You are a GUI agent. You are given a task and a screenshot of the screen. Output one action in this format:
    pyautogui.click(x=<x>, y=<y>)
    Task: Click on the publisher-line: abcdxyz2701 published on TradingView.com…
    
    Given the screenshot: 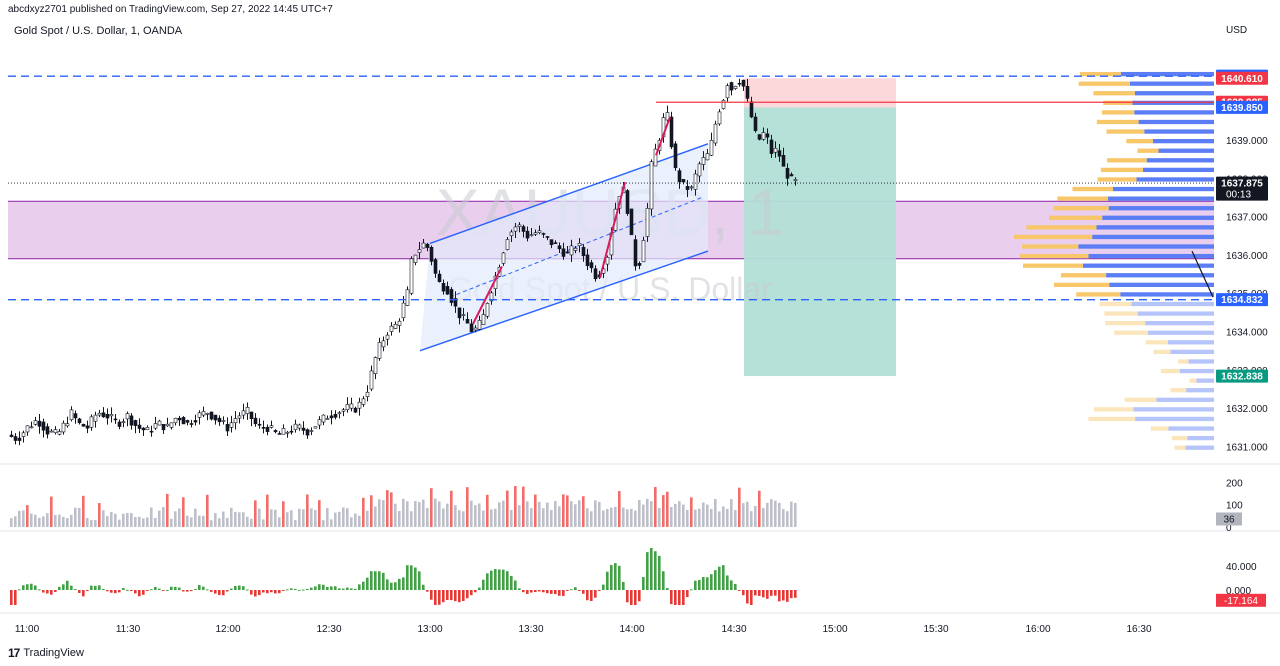 What is the action you would take?
    pyautogui.click(x=170, y=9)
    